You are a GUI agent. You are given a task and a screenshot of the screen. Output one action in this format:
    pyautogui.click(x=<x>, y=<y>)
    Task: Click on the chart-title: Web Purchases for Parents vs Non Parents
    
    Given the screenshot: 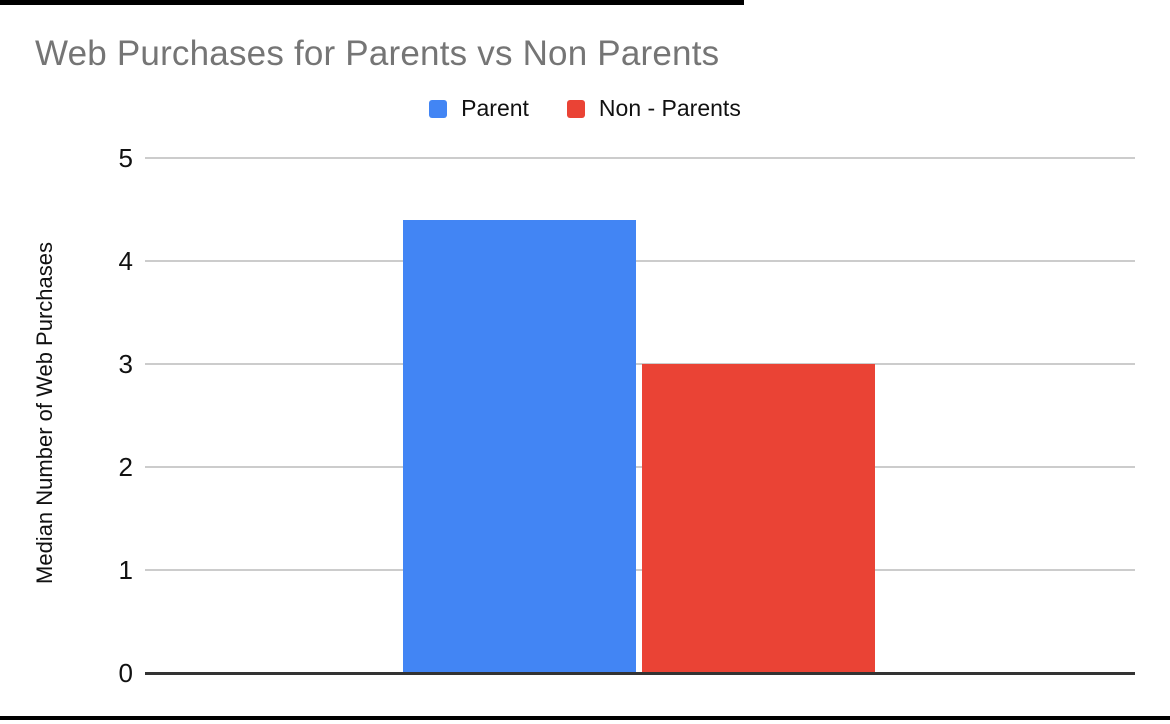 What is the action you would take?
    pyautogui.click(x=377, y=53)
    